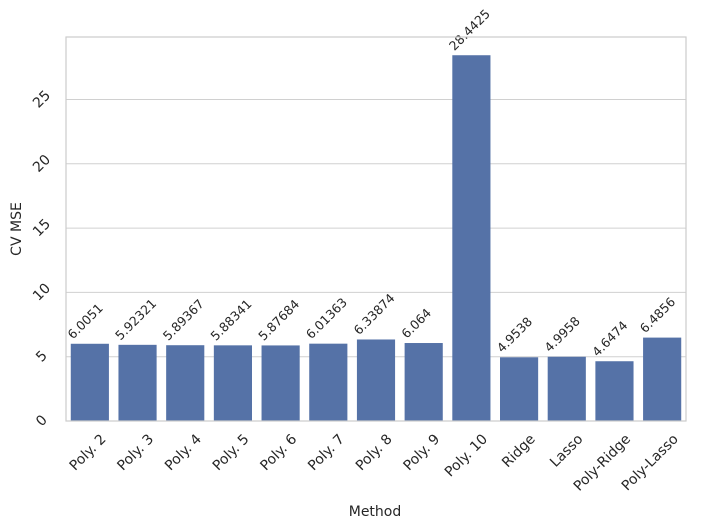 The height and width of the screenshot is (529, 703). Describe the element at coordinates (42, 164) in the screenshot. I see `y-tick-label: 20` at that location.